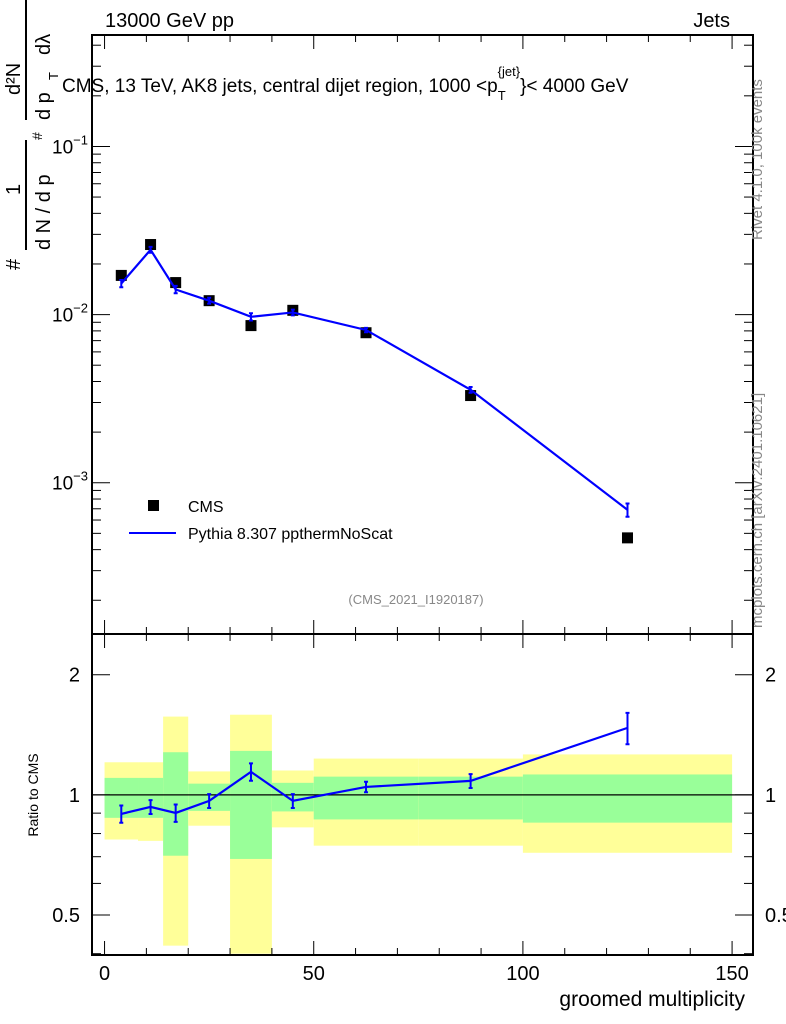  What do you see at coordinates (652, 999) in the screenshot?
I see `x-axis-label: groomed multiplicity` at bounding box center [652, 999].